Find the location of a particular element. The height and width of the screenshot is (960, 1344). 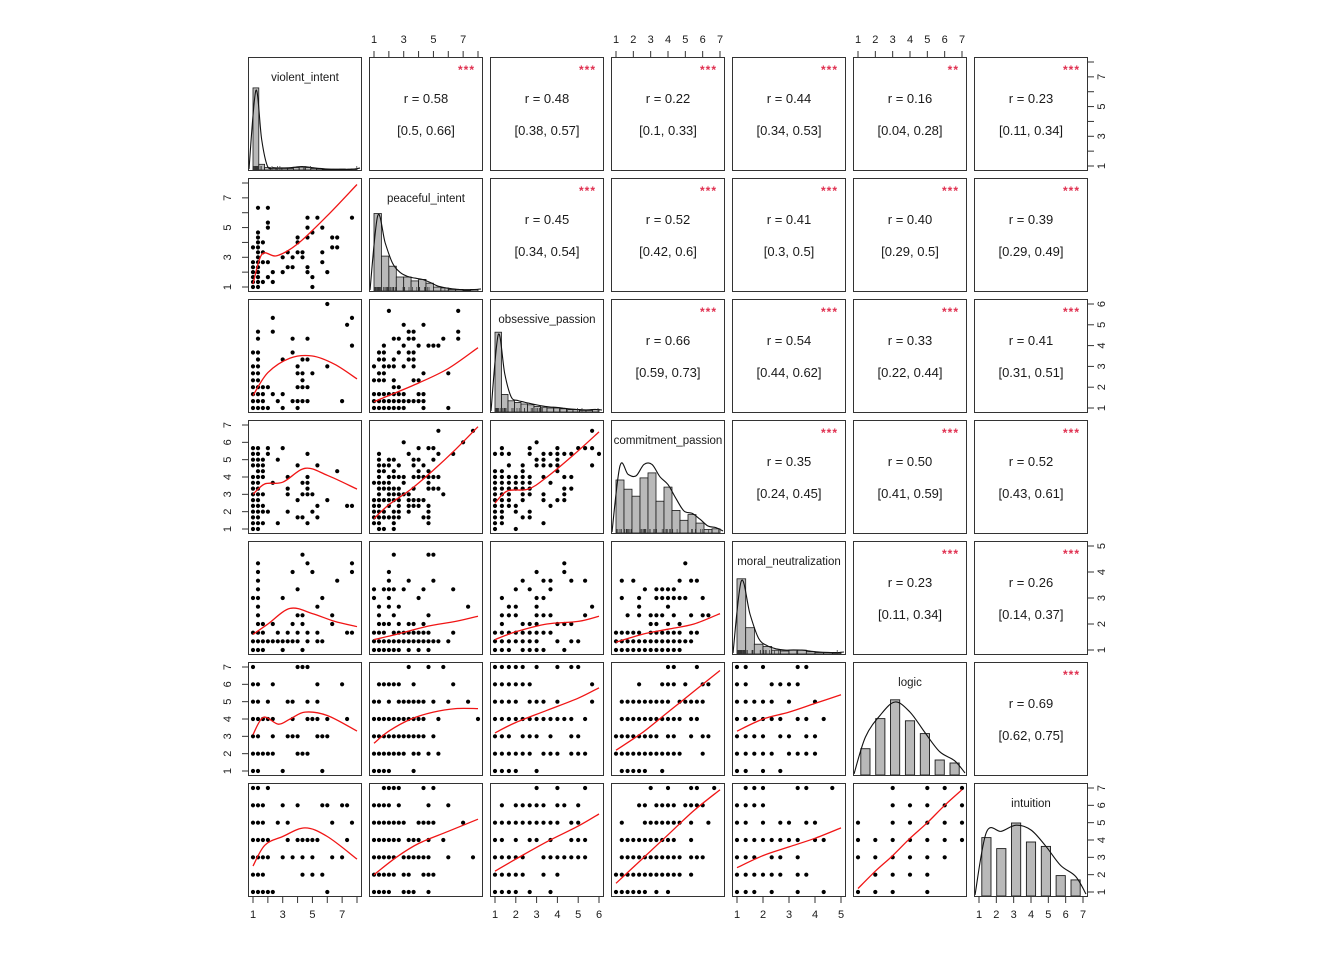

confidence-interval: [0.24, 0.45] is located at coordinates (788, 493).